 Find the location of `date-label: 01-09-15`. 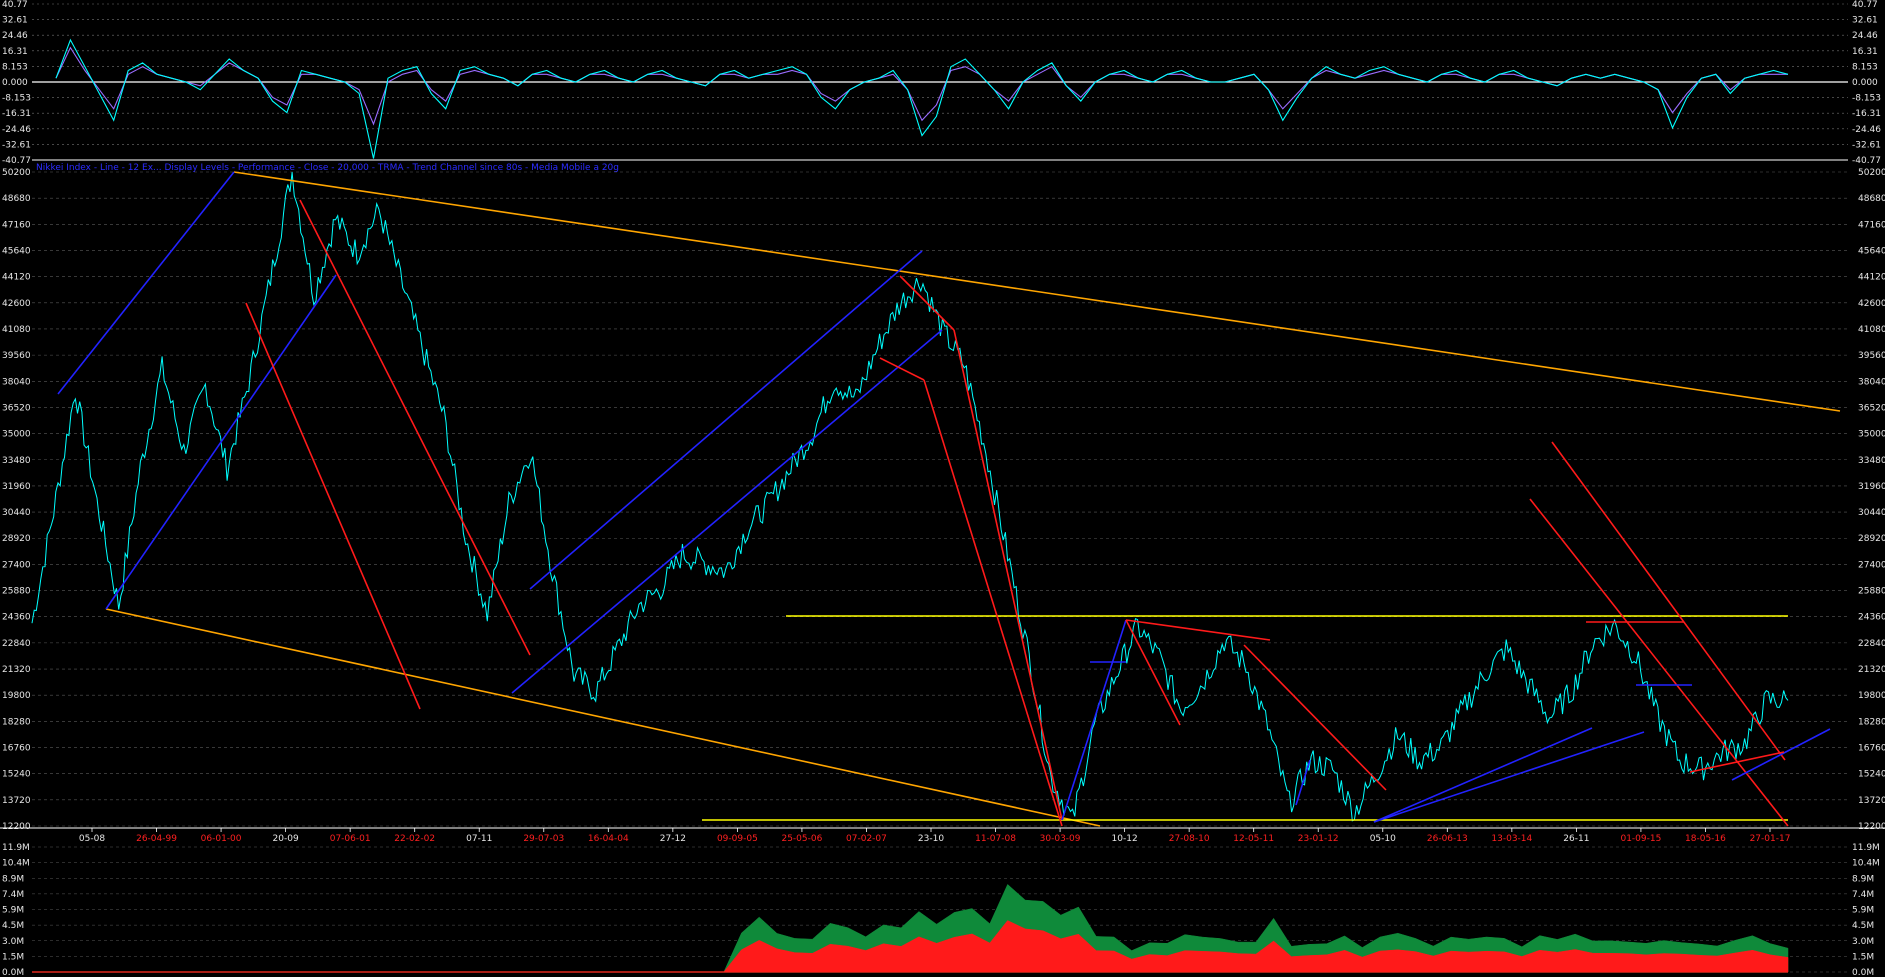

date-label: 01-09-15 is located at coordinates (1640, 839).